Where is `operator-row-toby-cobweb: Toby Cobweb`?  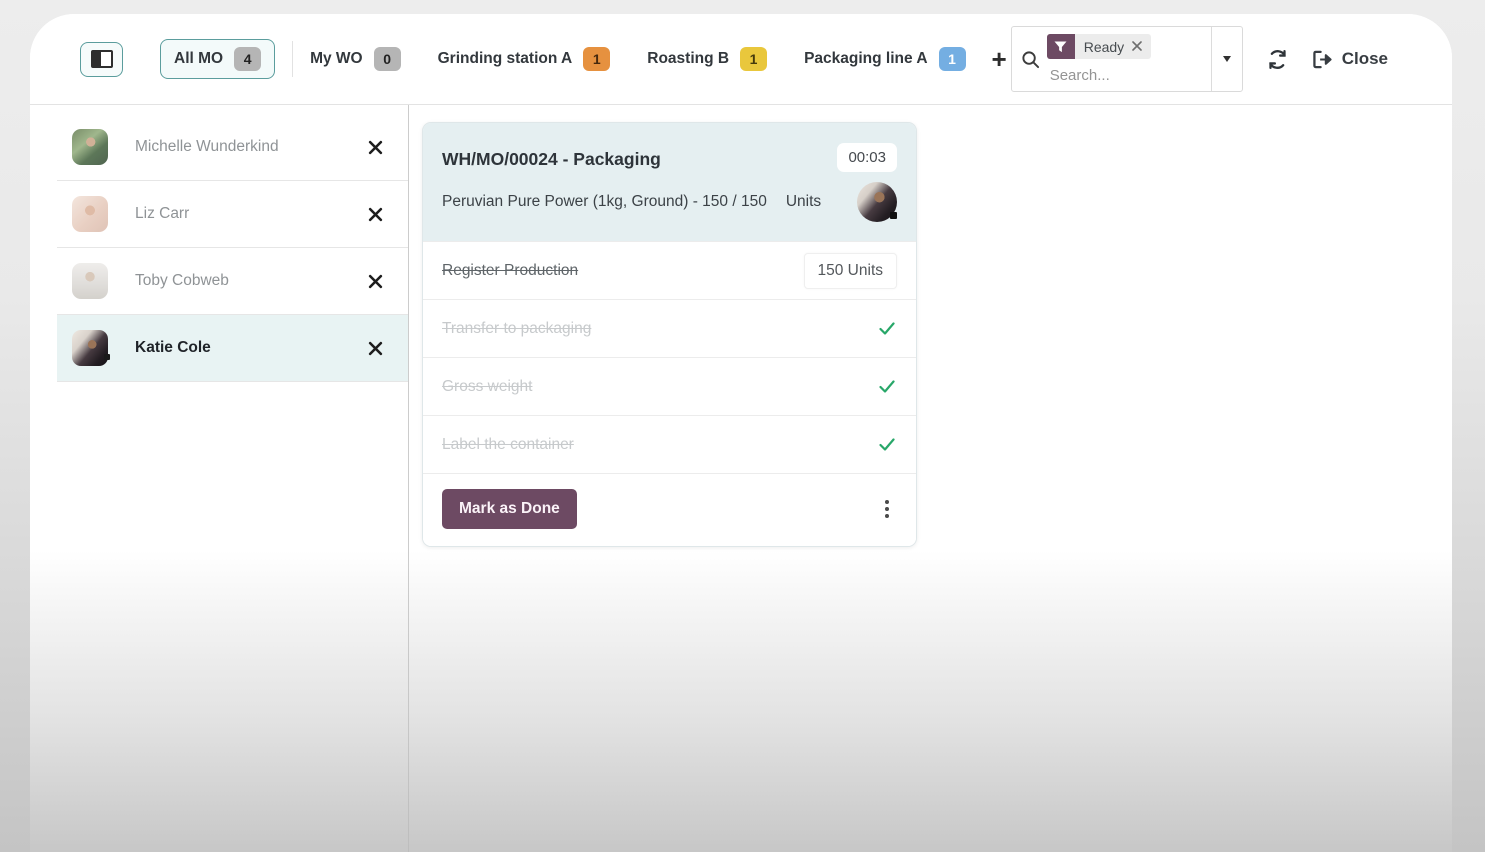 operator-row-toby-cobweb: Toby Cobweb is located at coordinates (232, 281).